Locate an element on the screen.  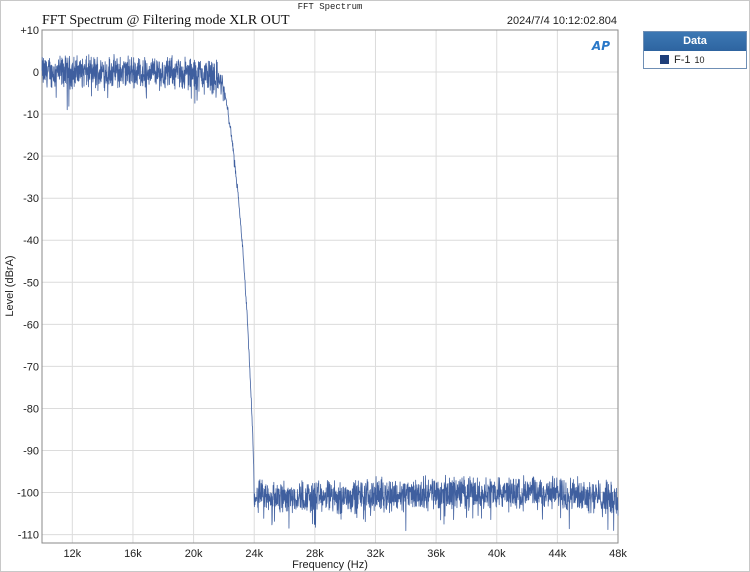
x-tick-label: 40k is located at coordinates (497, 554).